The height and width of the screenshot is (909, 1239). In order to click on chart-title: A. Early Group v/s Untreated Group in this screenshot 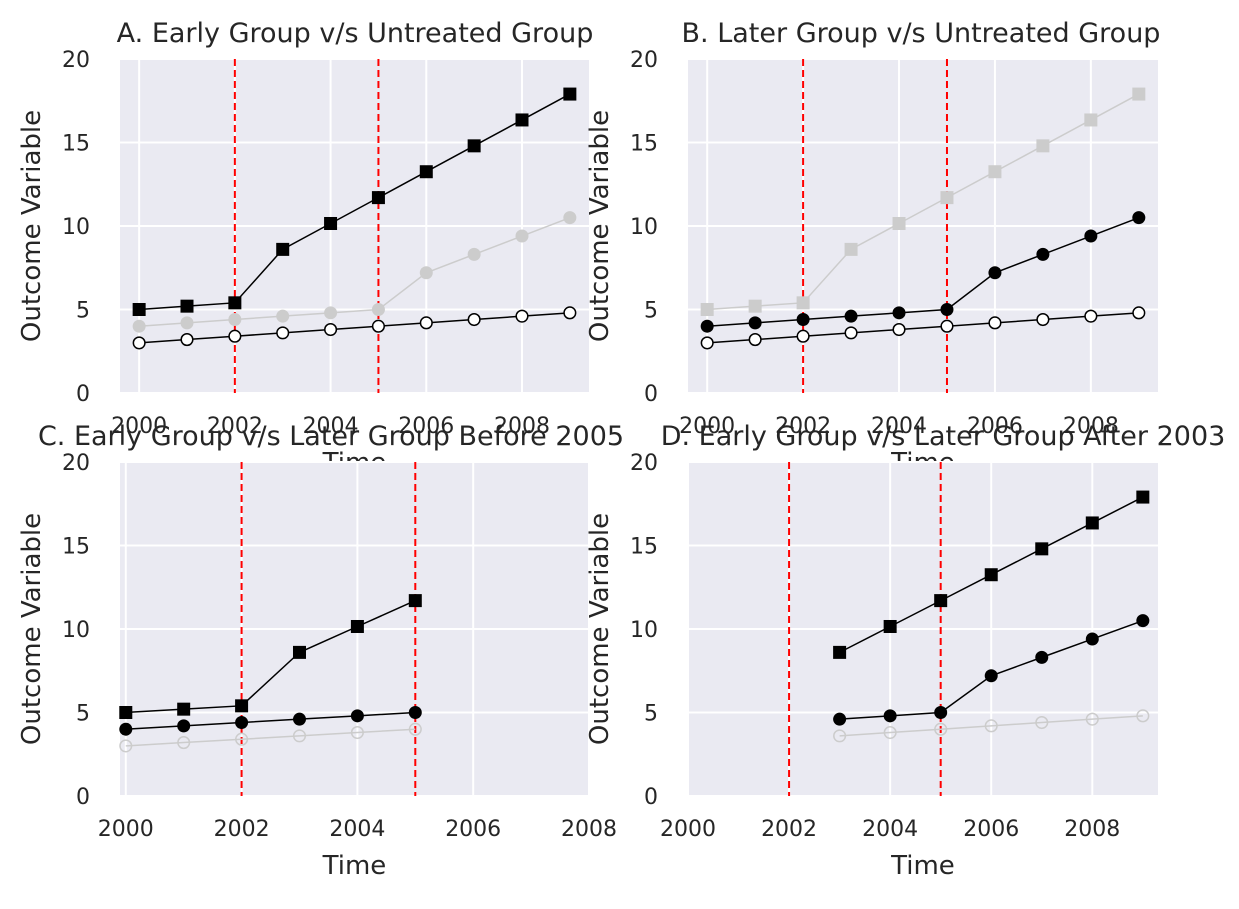, I will do `click(355, 33)`.